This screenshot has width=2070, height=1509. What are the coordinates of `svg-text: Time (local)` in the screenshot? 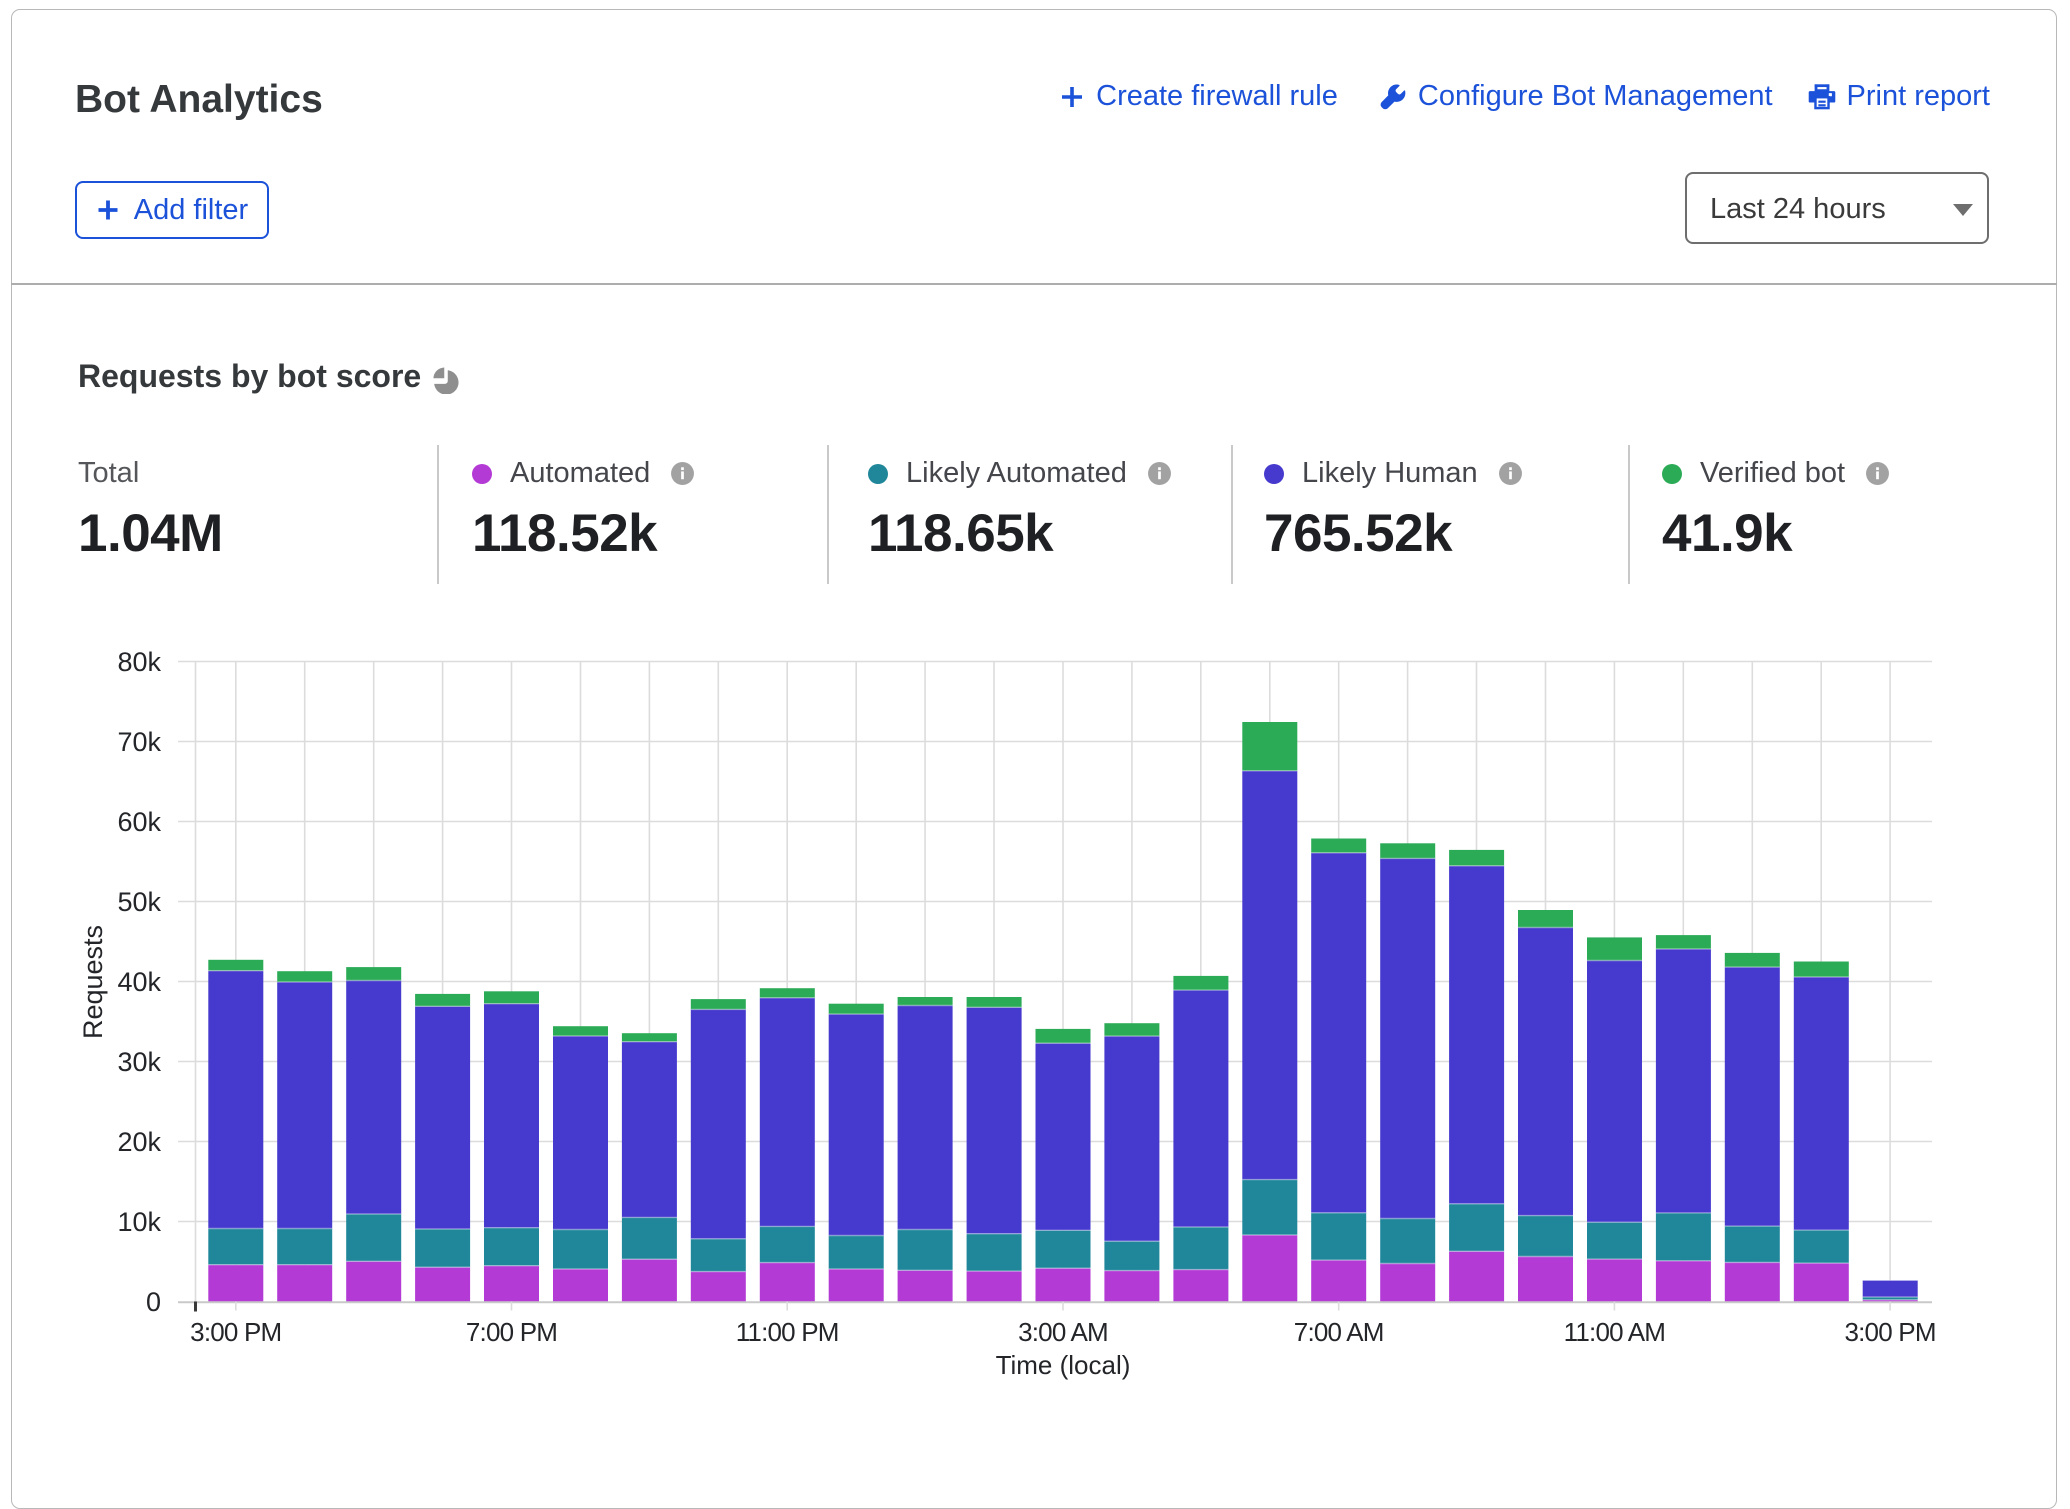 It's located at (1063, 1365).